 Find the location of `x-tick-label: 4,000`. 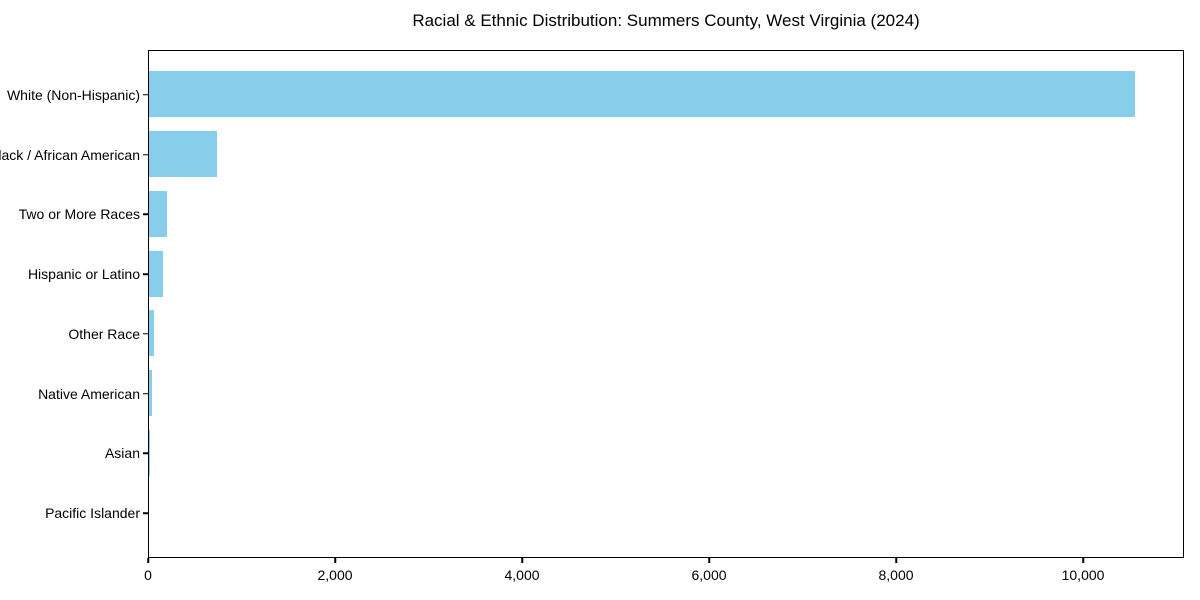

x-tick-label: 4,000 is located at coordinates (522, 575).